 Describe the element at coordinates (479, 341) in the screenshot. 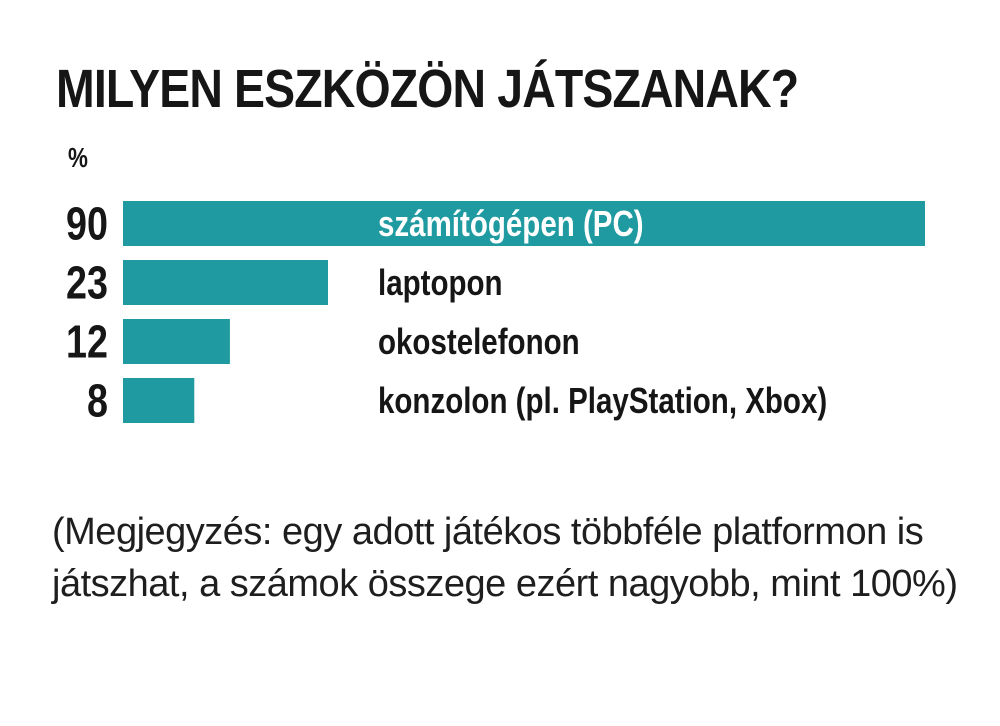

I see `category-label-2: okostelefonon` at that location.